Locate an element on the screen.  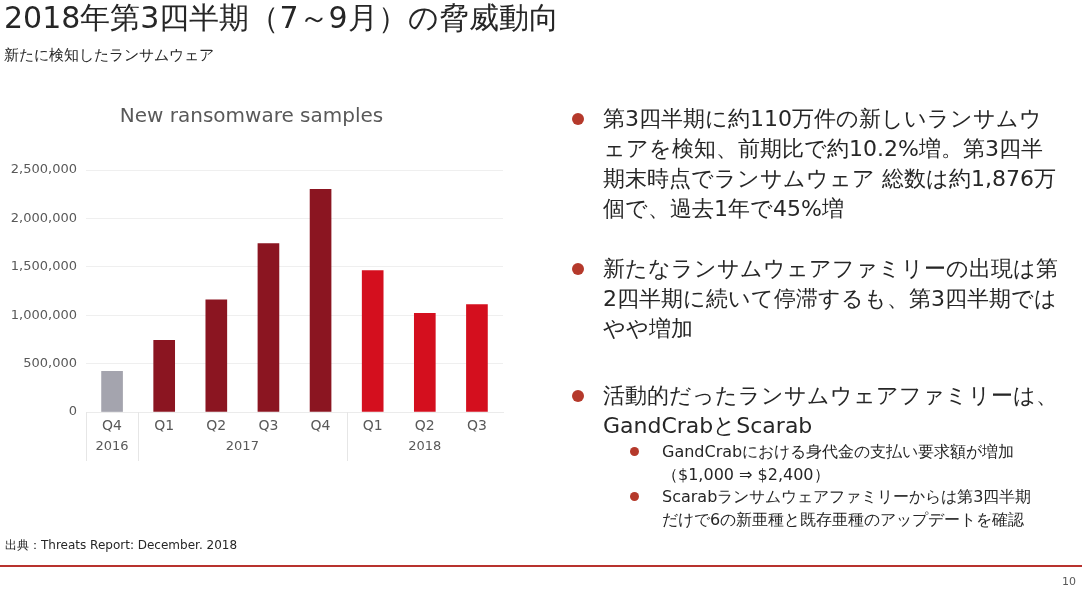
text: 新たに検知したランサムウェア is located at coordinates (109, 55).